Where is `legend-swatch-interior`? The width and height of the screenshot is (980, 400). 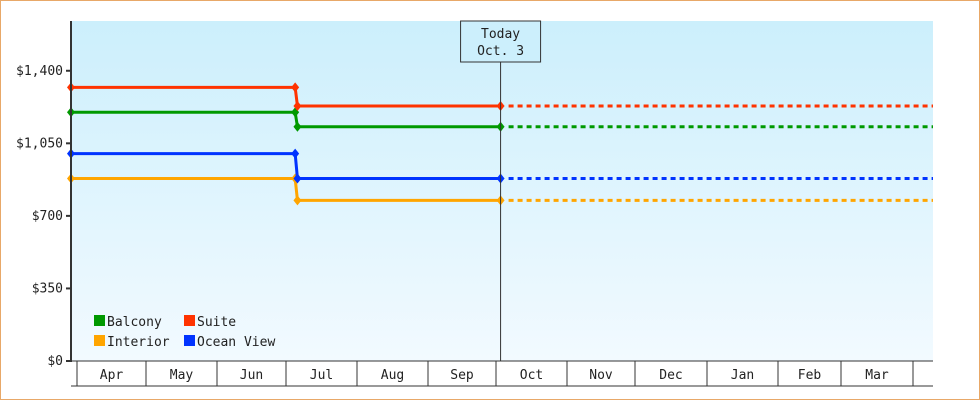
legend-swatch-interior is located at coordinates (99, 340).